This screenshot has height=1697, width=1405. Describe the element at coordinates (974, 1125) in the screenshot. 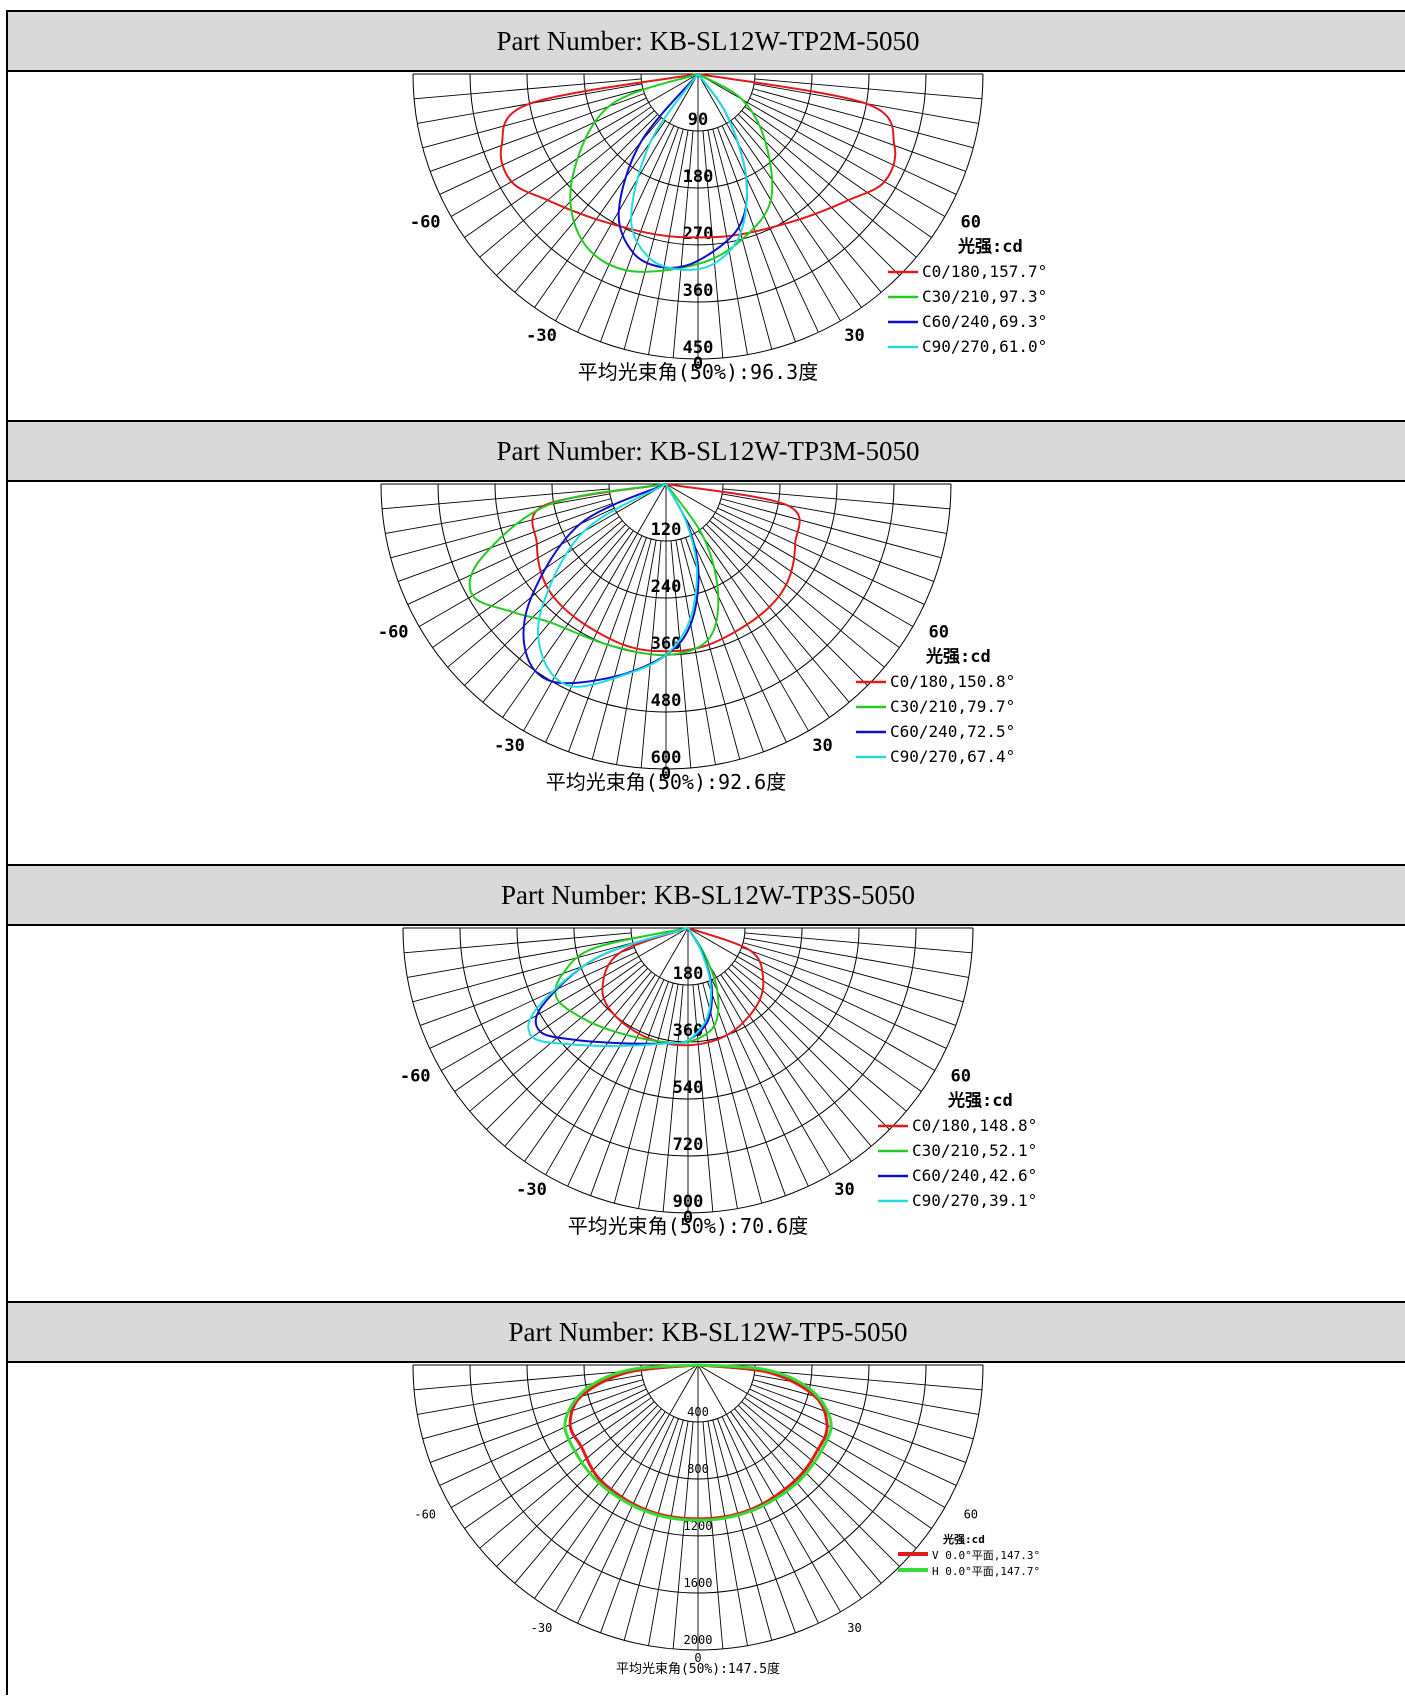

I see `legend-entry: C0/180,148.8°` at that location.